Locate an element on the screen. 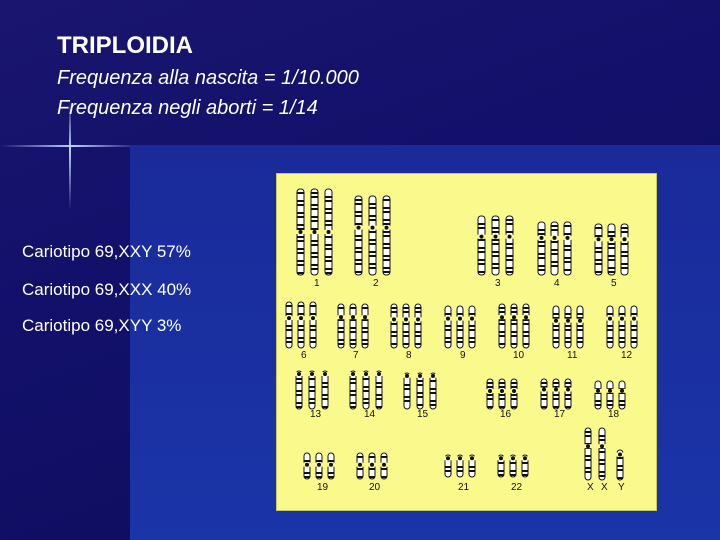 Image resolution: width=720 pixels, height=540 pixels. label-chromosome-7: 7 is located at coordinates (356, 355).